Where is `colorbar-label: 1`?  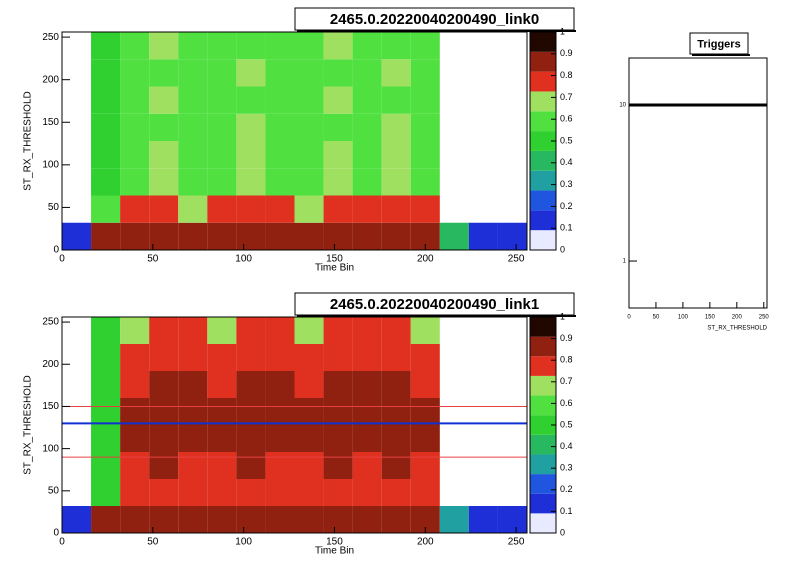
colorbar-label: 1 is located at coordinates (562, 316).